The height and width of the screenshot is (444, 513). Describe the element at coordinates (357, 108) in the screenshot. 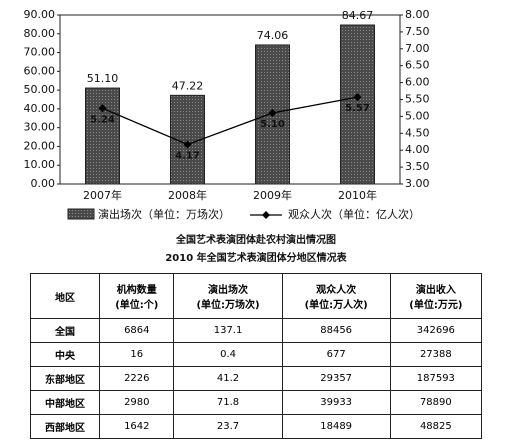

I see `line-label: 5.57` at that location.